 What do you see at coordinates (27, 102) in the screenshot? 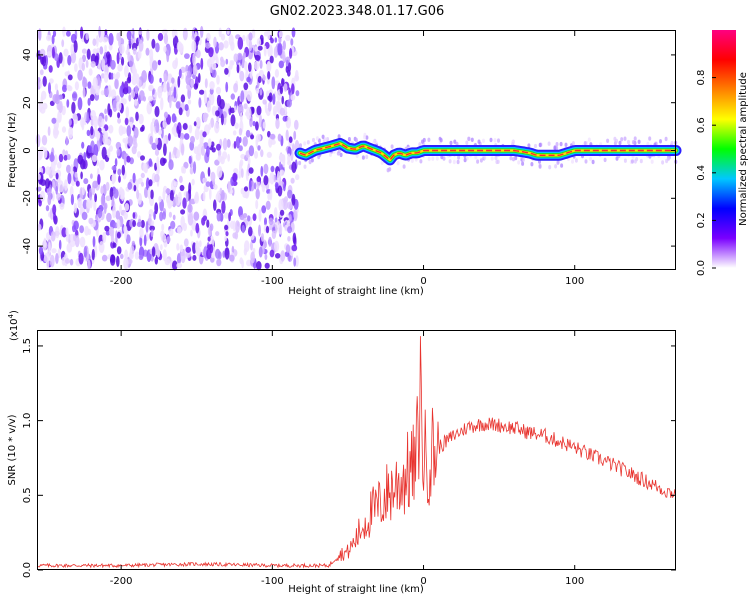
I see `spectrogram-y-tick-label: 20` at bounding box center [27, 102].